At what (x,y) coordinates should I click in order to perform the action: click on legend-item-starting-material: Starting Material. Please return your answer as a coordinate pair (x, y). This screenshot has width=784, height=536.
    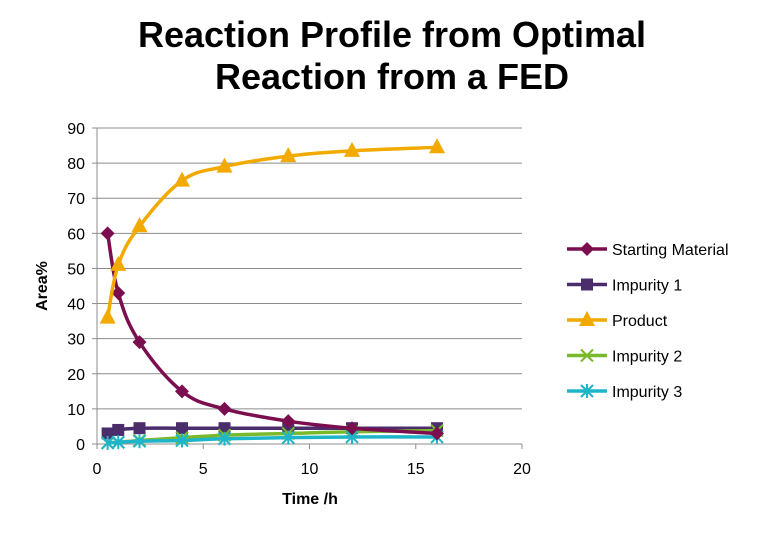
    Looking at the image, I should click on (648, 250).